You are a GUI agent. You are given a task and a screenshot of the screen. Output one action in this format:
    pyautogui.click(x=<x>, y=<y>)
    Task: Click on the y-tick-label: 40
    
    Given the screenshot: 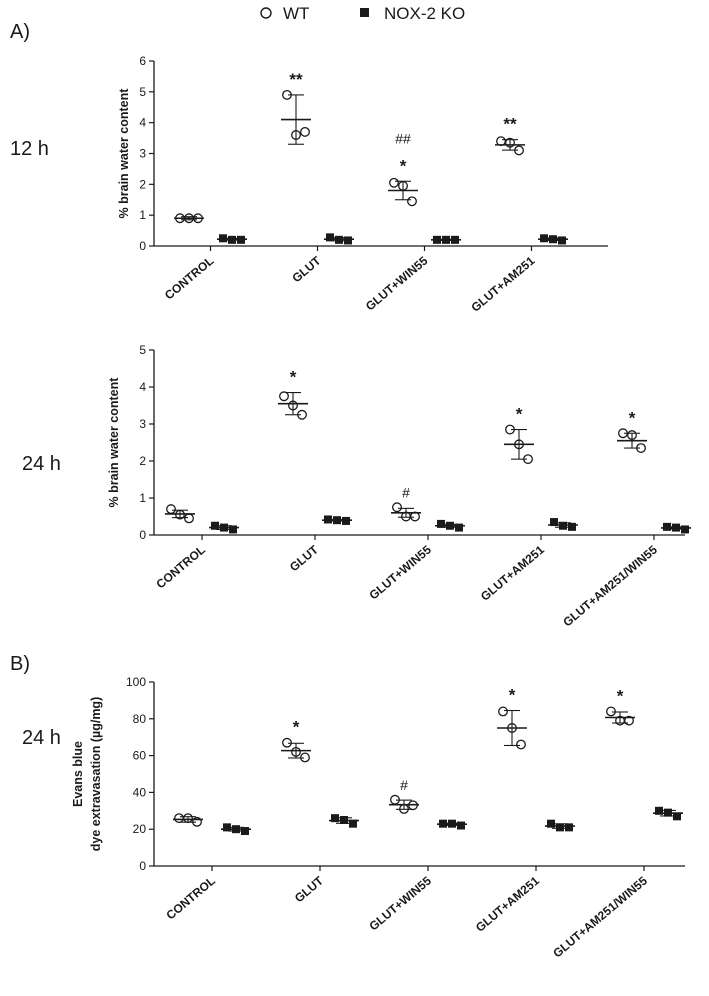 What is the action you would take?
    pyautogui.click(x=140, y=792)
    